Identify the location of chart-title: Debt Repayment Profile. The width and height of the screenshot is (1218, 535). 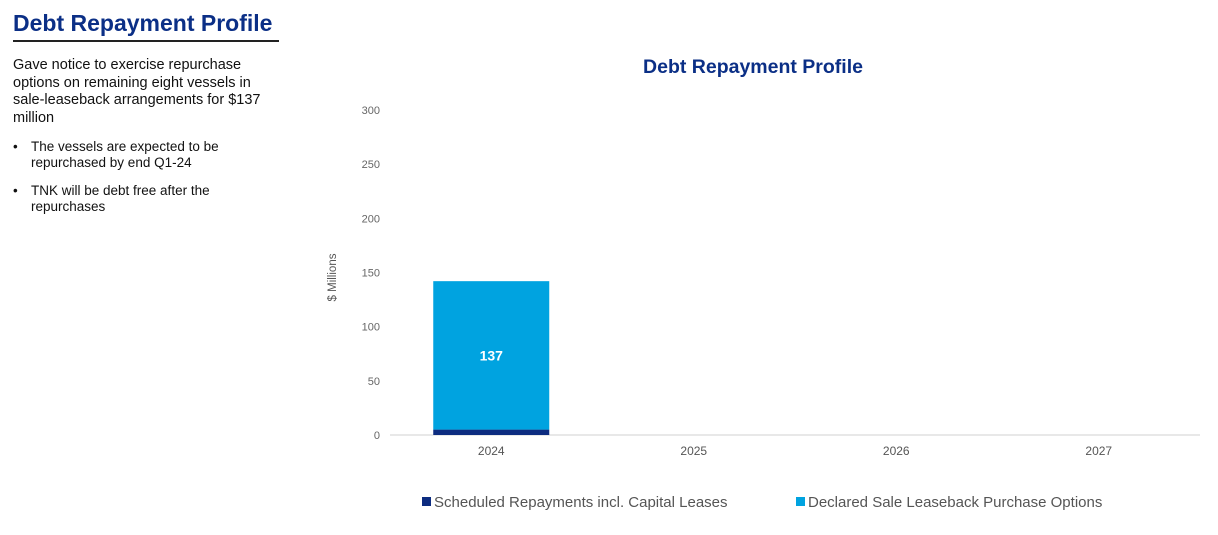
(753, 67).